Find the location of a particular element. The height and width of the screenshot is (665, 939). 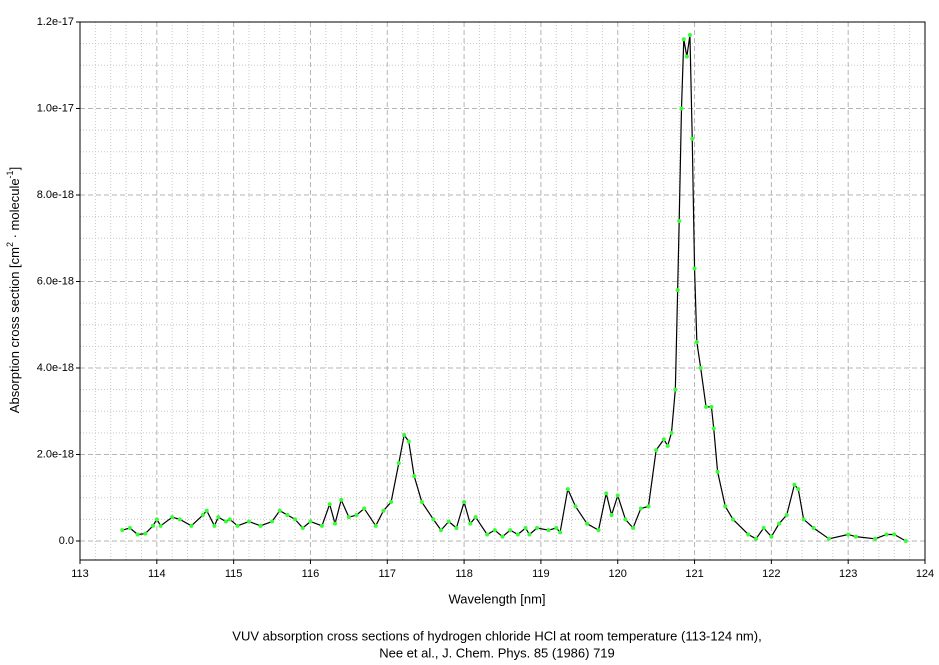

x-tick-label: 122 is located at coordinates (771, 574).